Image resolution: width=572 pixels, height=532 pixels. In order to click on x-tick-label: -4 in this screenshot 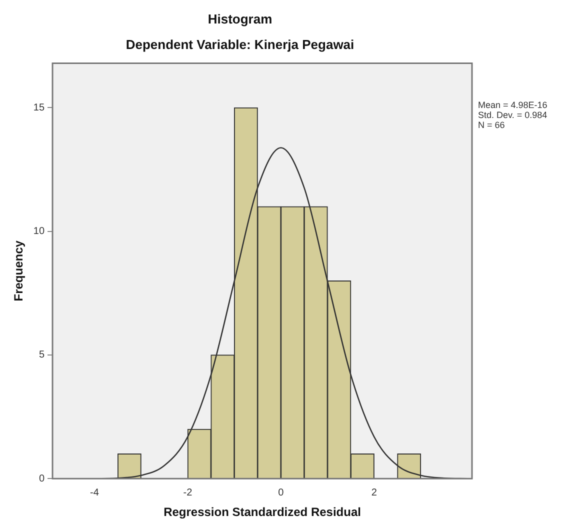, I will do `click(95, 492)`.